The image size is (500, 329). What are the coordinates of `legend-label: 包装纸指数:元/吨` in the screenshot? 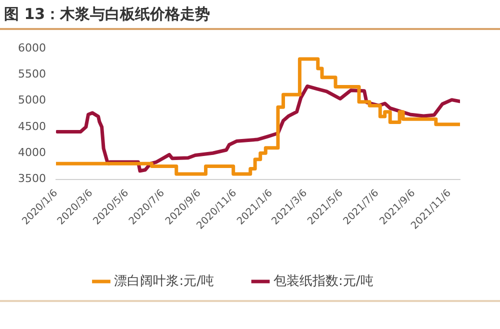 It's located at (324, 281).